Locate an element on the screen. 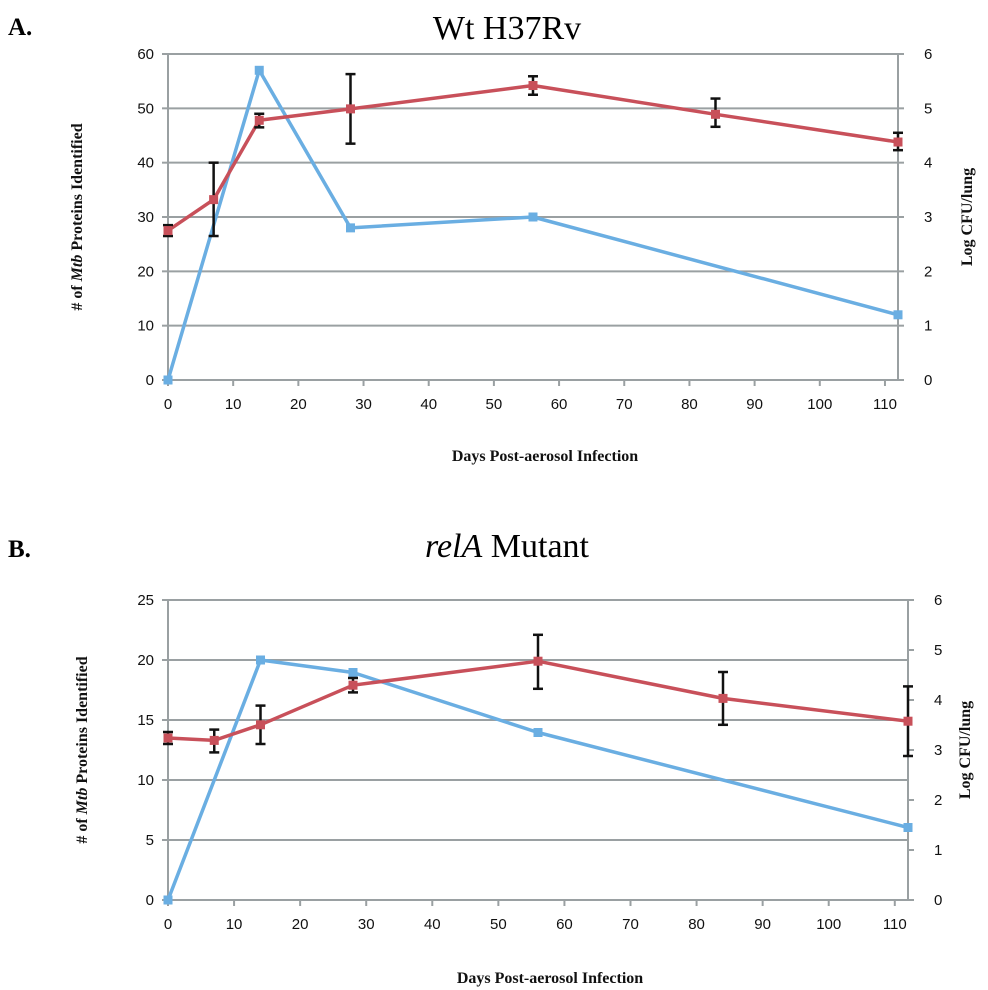  y-tick-label: 25 is located at coordinates (145, 600).